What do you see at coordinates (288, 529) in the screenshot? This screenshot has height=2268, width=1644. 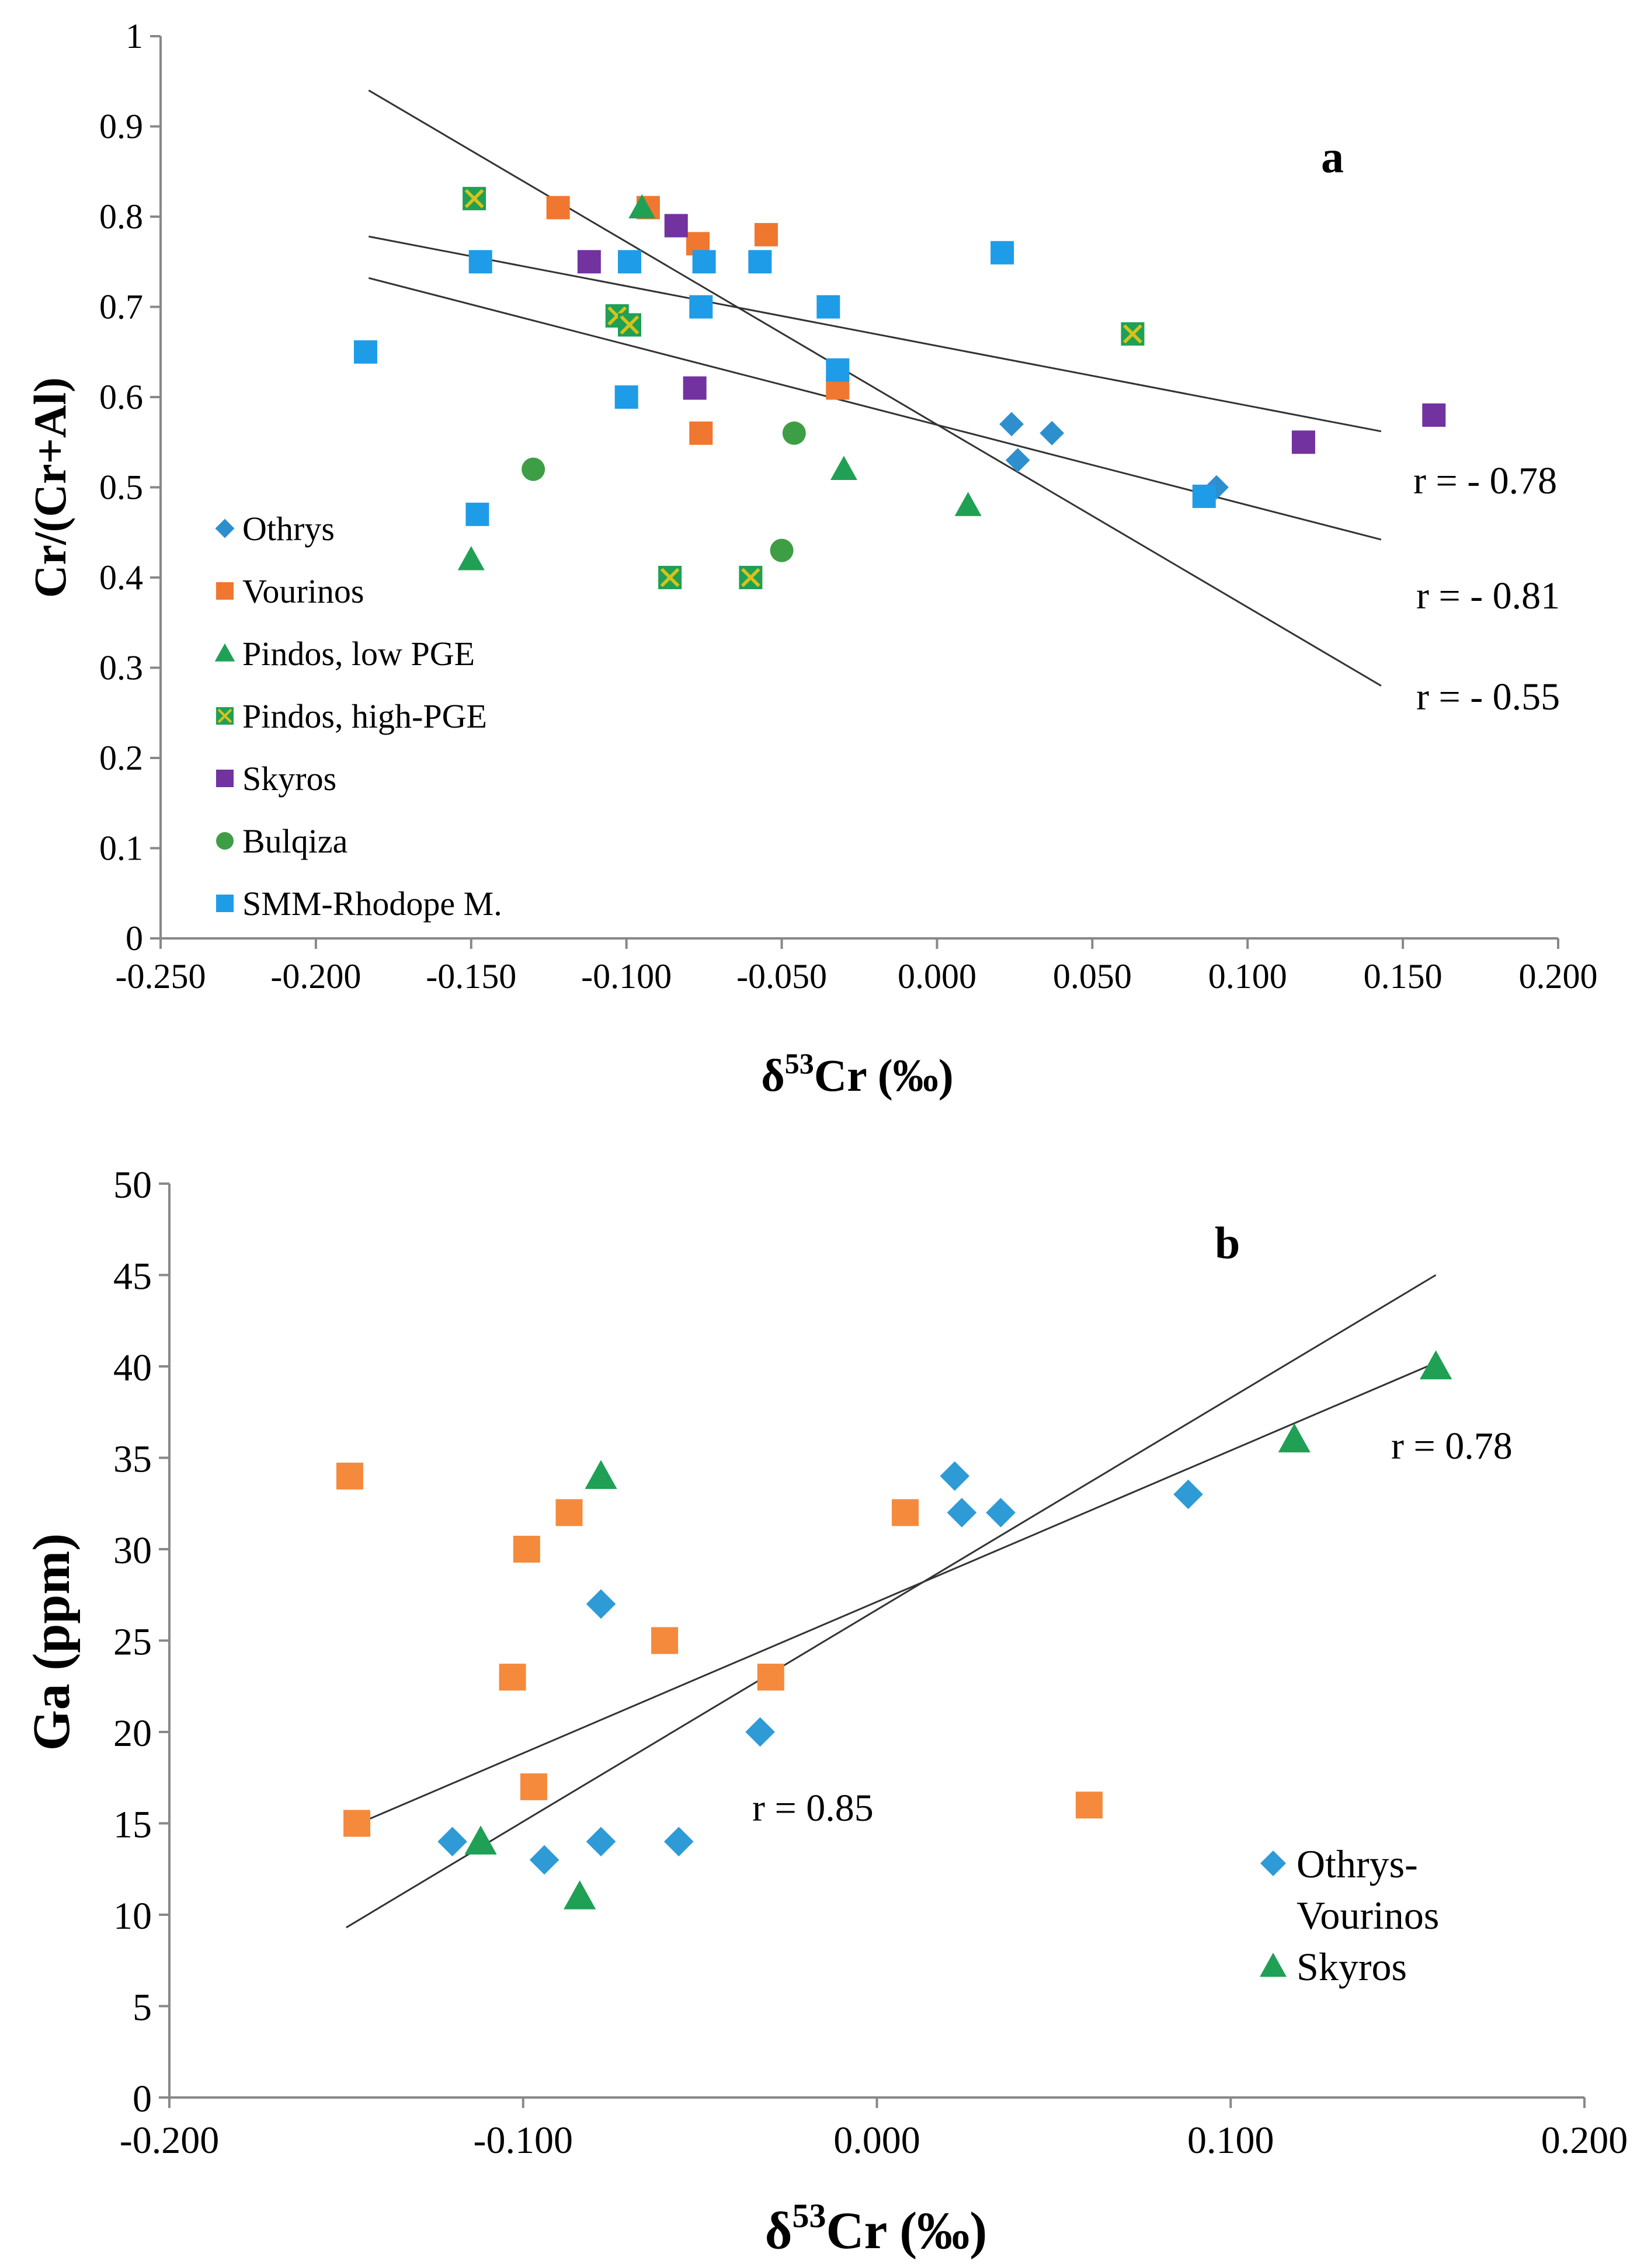 I see `chart-a-legend-label-othrys: Othrys` at bounding box center [288, 529].